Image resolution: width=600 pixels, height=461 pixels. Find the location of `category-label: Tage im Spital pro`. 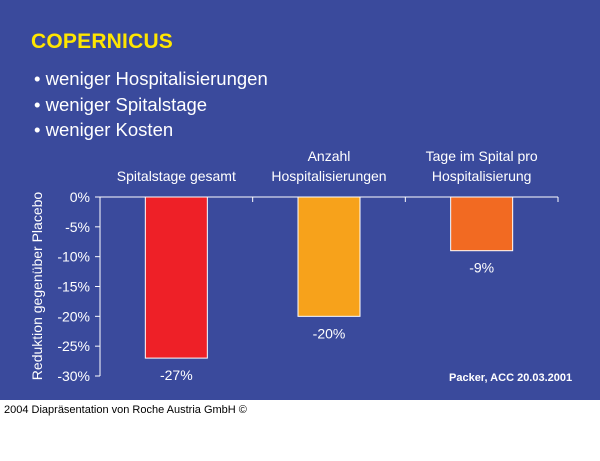

category-label: Tage im Spital pro is located at coordinates (482, 156).